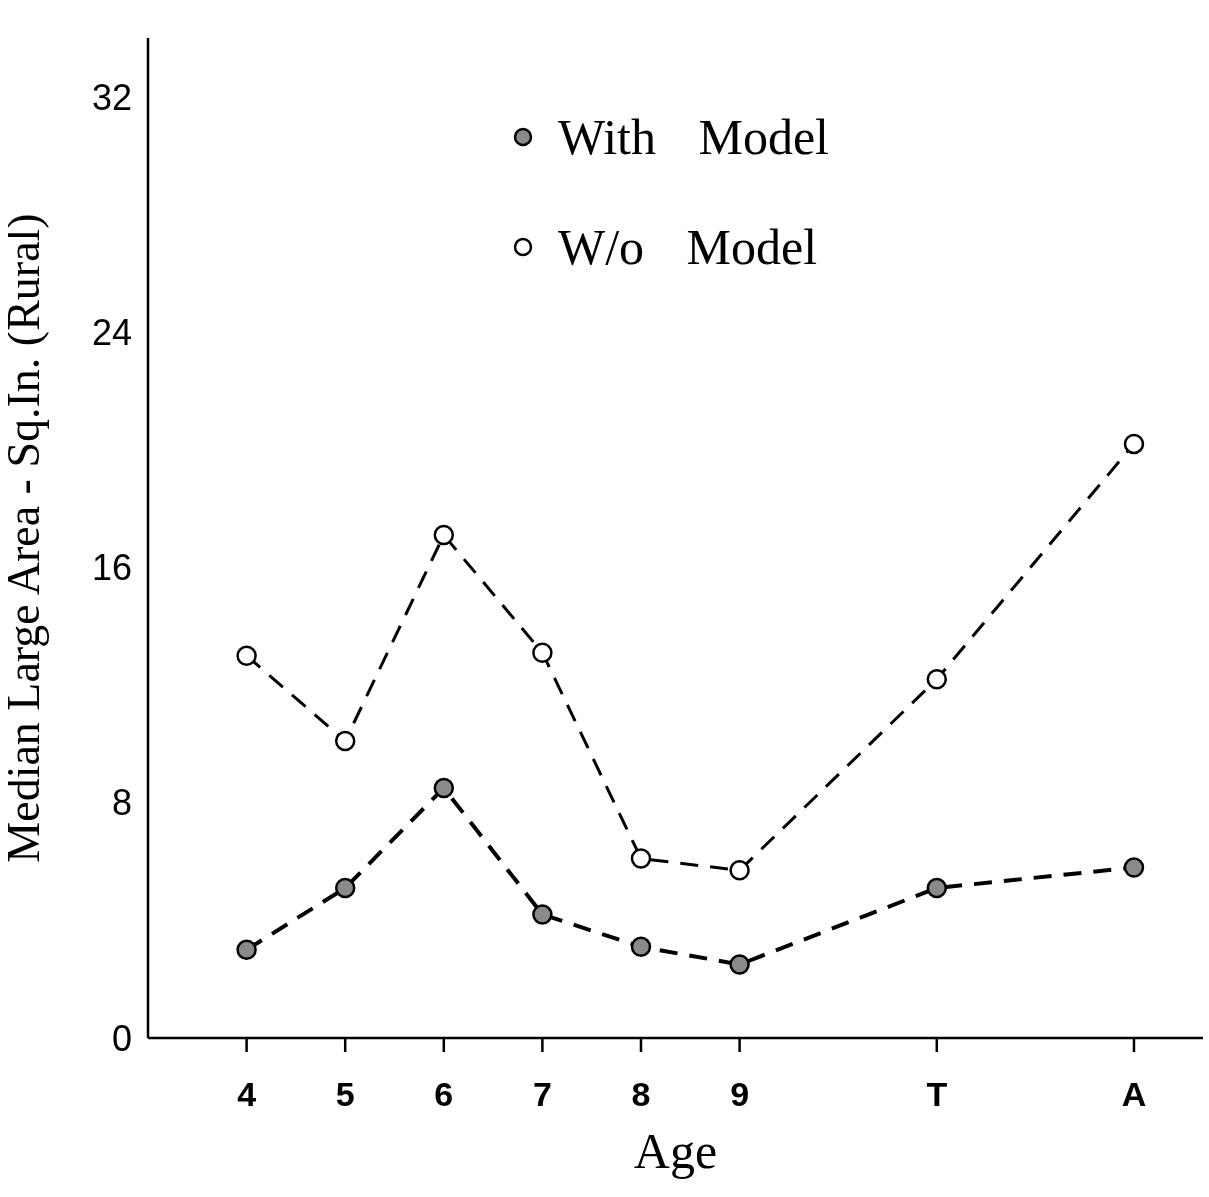 This screenshot has height=1197, width=1209. I want to click on y-tick-label: 24, so click(111, 332).